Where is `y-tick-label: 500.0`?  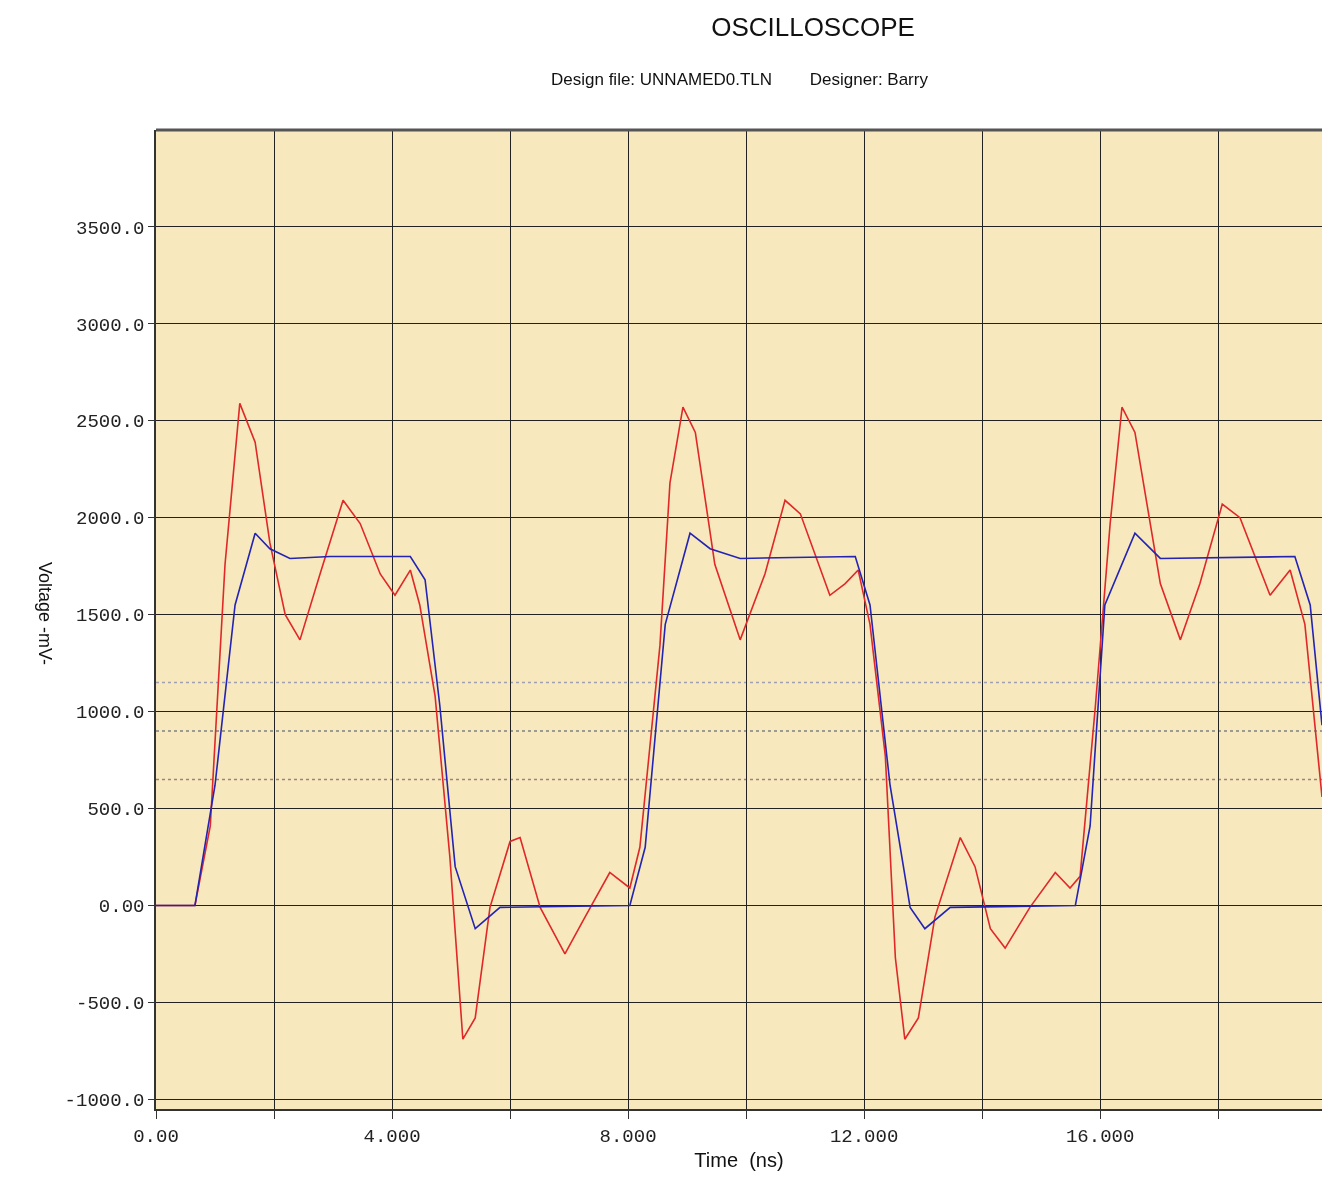 y-tick-label: 500.0 is located at coordinates (116, 810).